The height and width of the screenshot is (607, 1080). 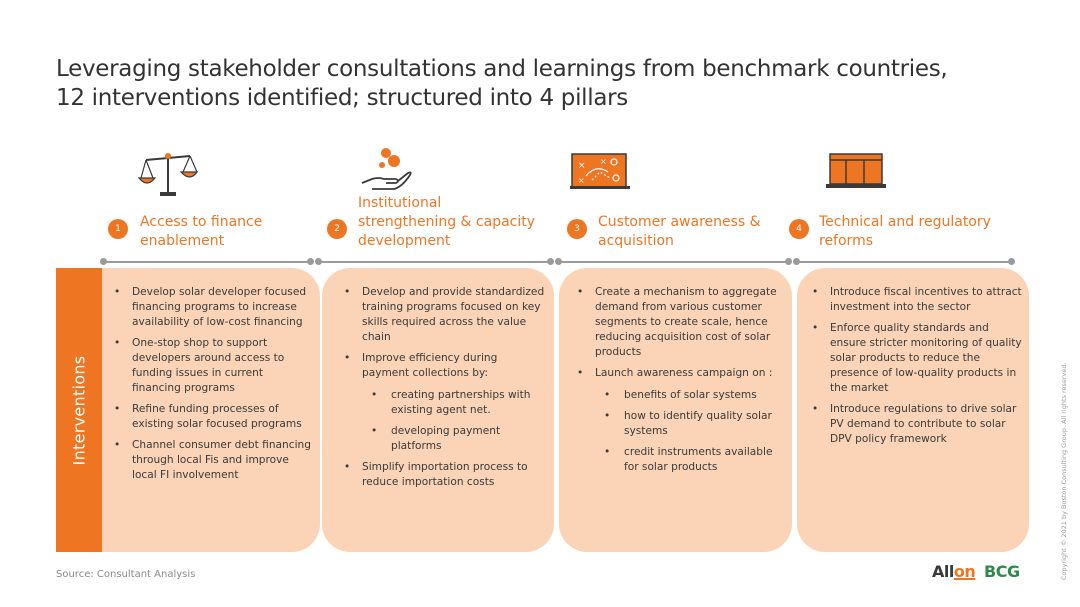 I want to click on hand-growth-icon, so click(x=386, y=169).